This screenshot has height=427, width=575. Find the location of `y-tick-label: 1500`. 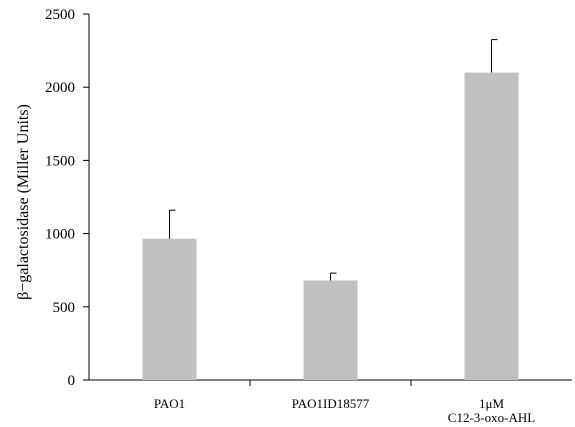

y-tick-label: 1500 is located at coordinates (60, 161).